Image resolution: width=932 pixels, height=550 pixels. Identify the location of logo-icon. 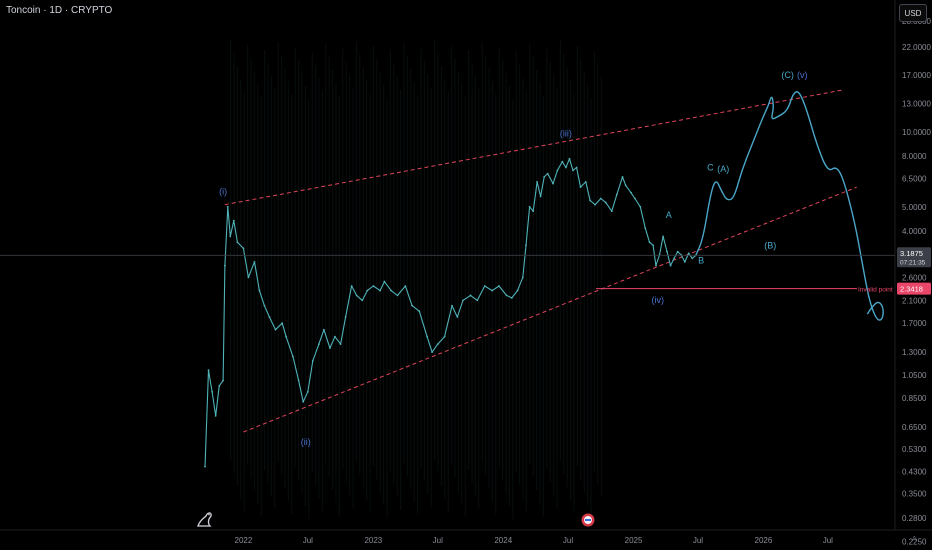
(204, 519).